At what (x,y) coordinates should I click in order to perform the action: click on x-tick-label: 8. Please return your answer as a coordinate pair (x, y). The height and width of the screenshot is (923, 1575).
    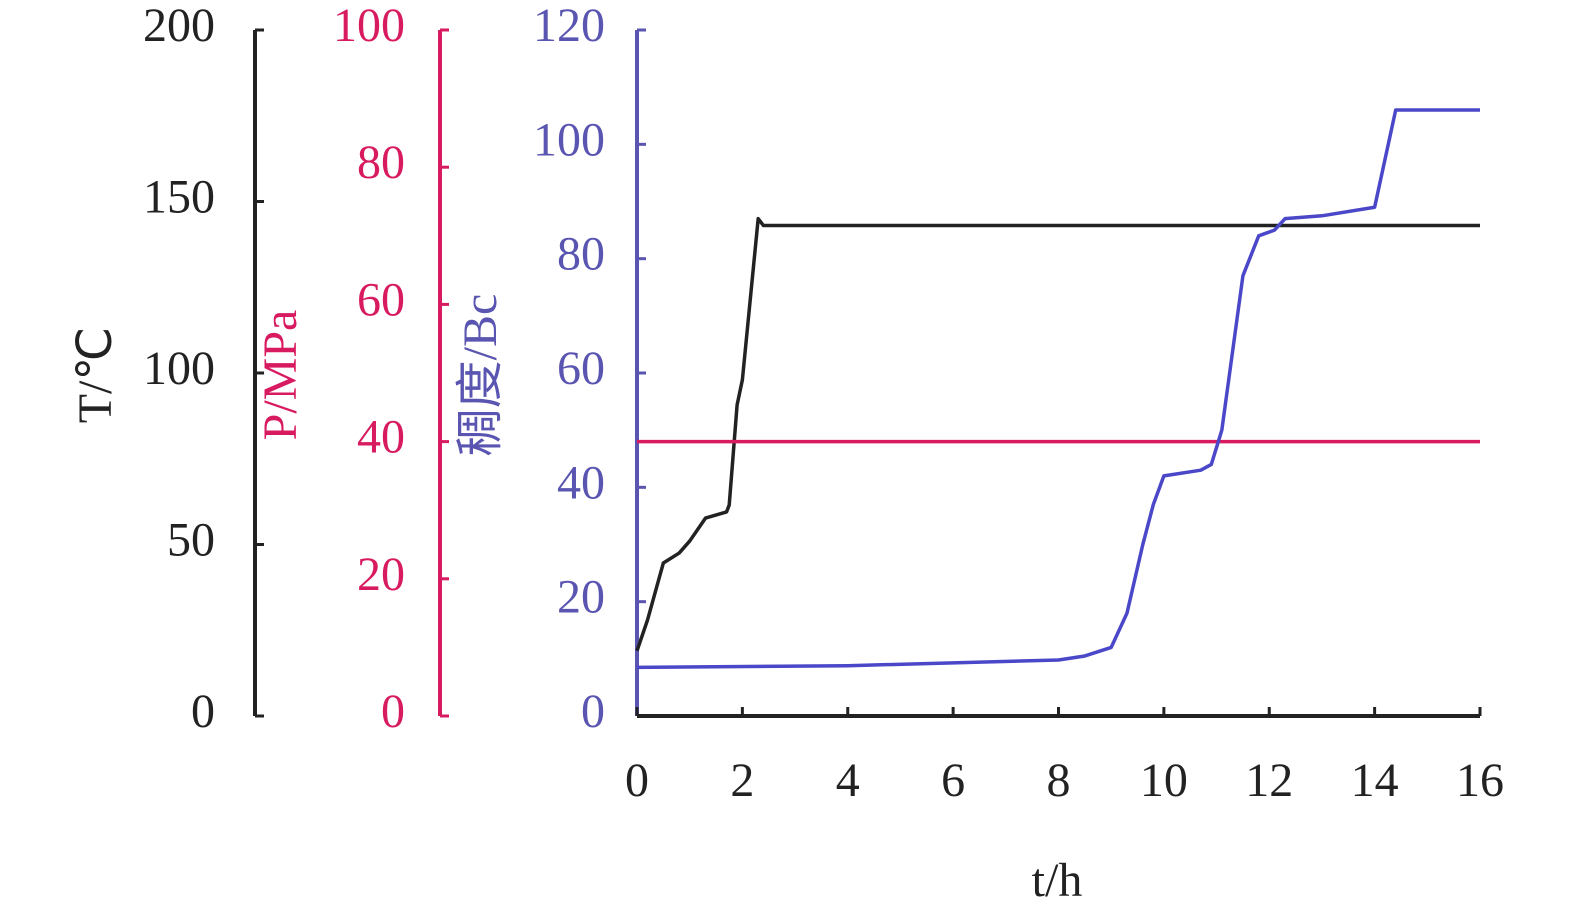
    Looking at the image, I should click on (1059, 780).